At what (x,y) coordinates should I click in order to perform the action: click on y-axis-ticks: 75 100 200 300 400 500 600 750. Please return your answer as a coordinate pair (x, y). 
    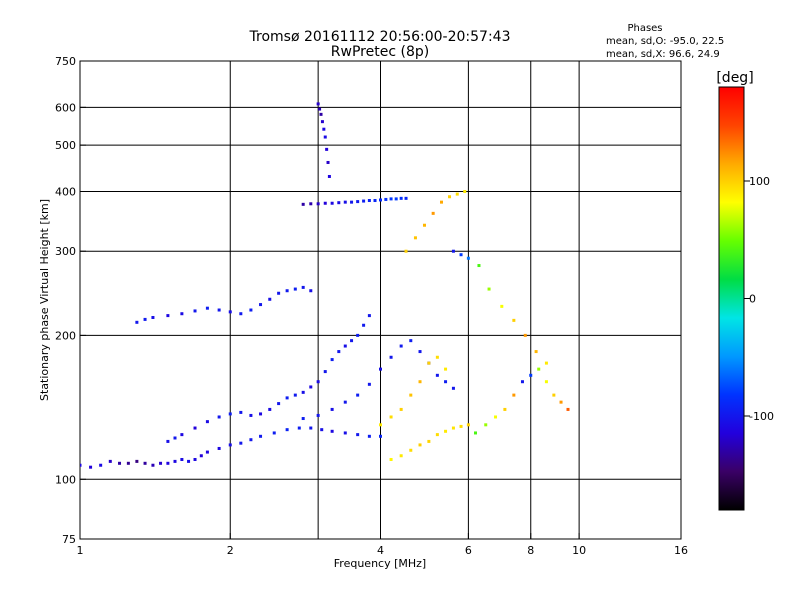
    Looking at the image, I should click on (70, 300).